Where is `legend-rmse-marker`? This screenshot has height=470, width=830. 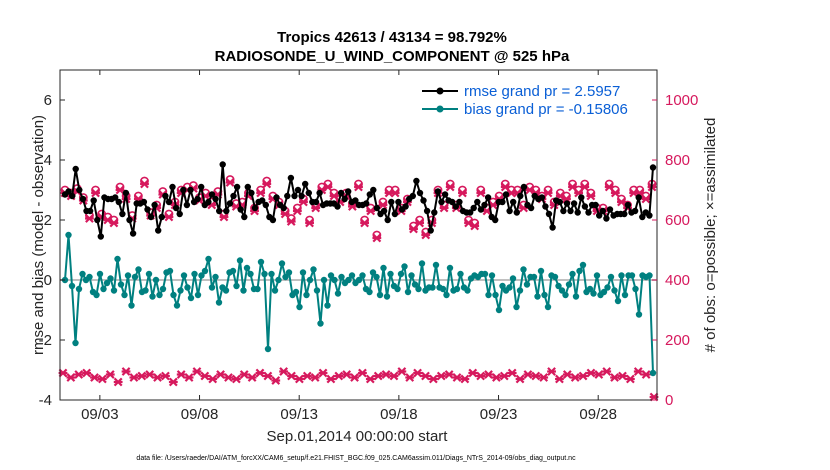
legend-rmse-marker is located at coordinates (440, 91).